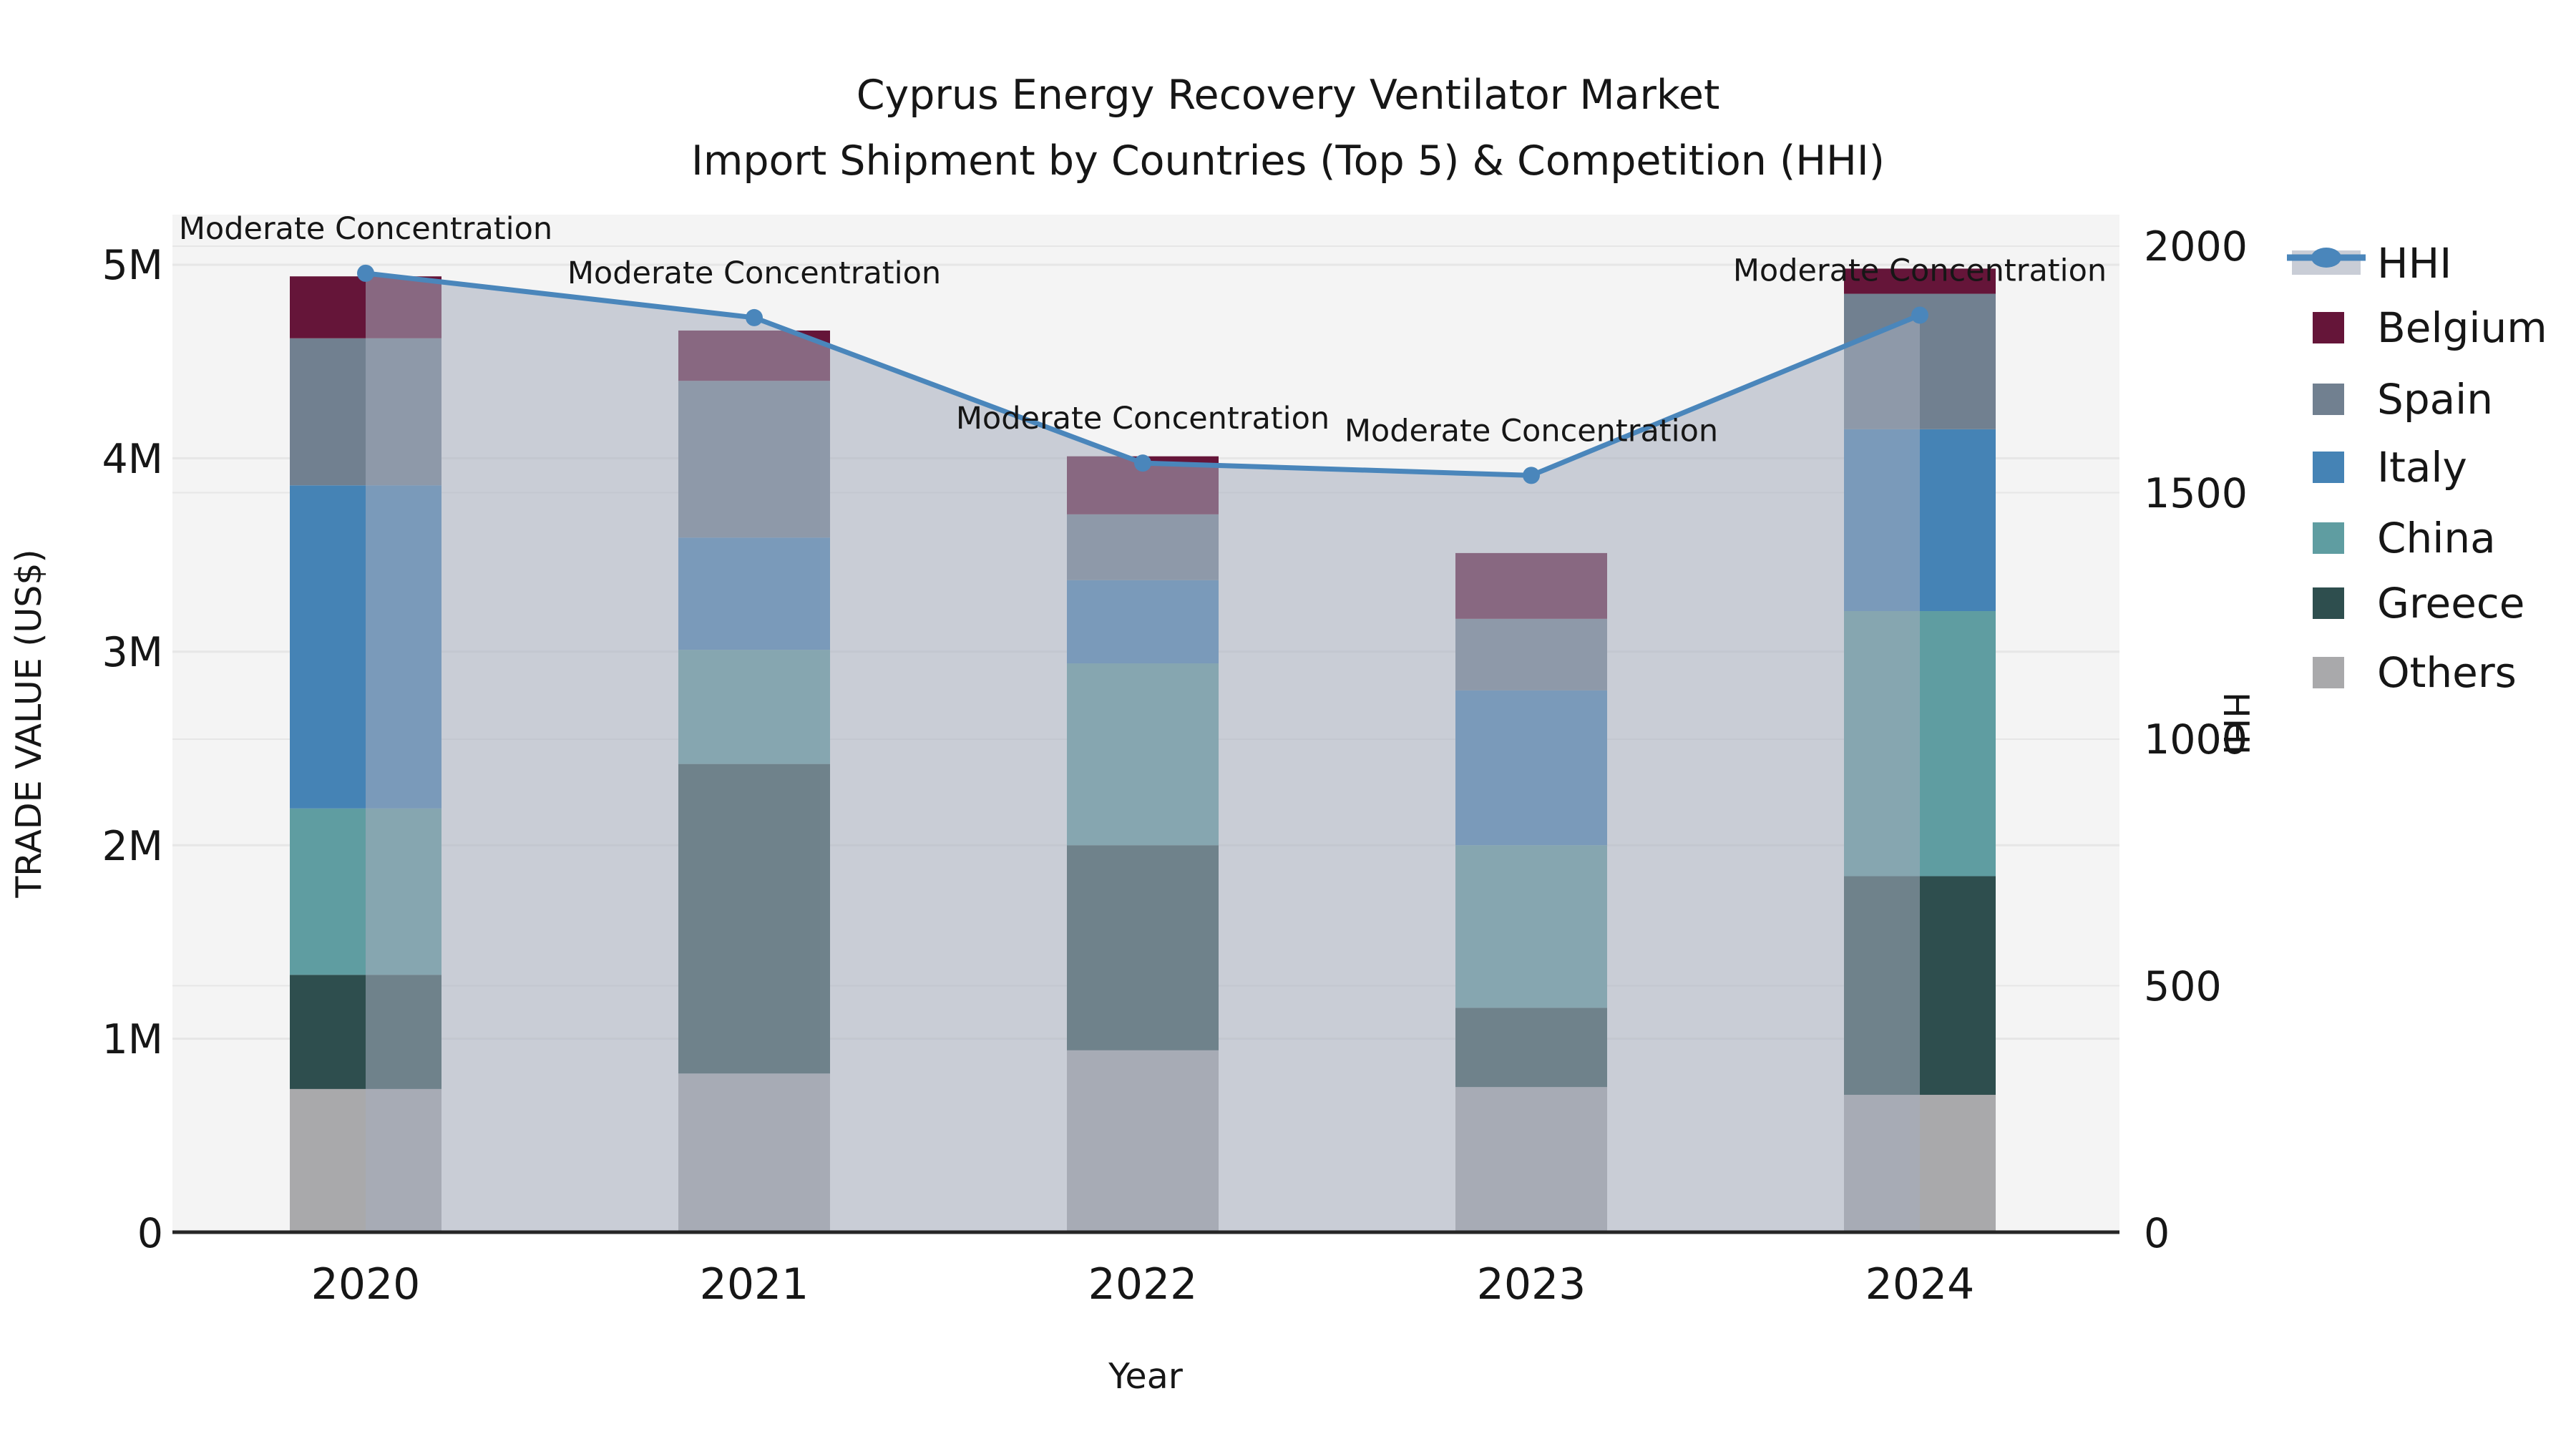 The width and height of the screenshot is (2576, 1449). What do you see at coordinates (754, 317) in the screenshot?
I see `hhi-marker-2021` at bounding box center [754, 317].